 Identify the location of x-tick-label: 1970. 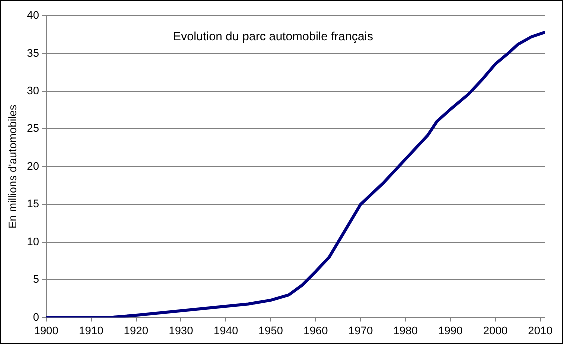
(361, 331).